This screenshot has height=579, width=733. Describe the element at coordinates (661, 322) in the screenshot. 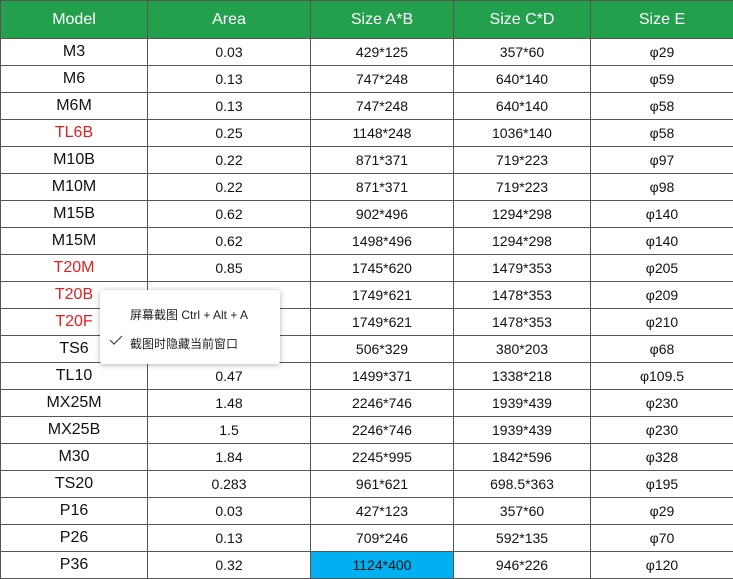

I see `table-cell: φ210` at that location.